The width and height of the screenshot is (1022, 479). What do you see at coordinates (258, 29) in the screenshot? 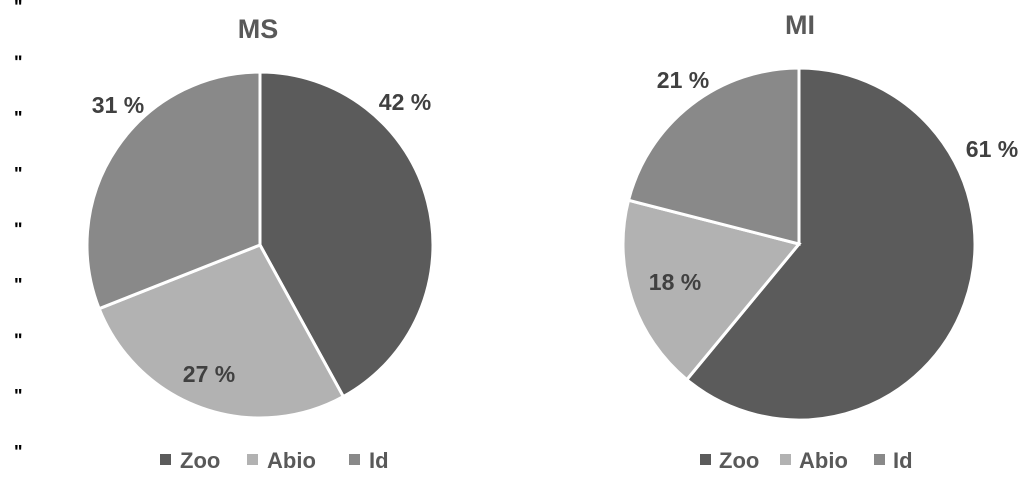
I see `chart-title: MS` at bounding box center [258, 29].